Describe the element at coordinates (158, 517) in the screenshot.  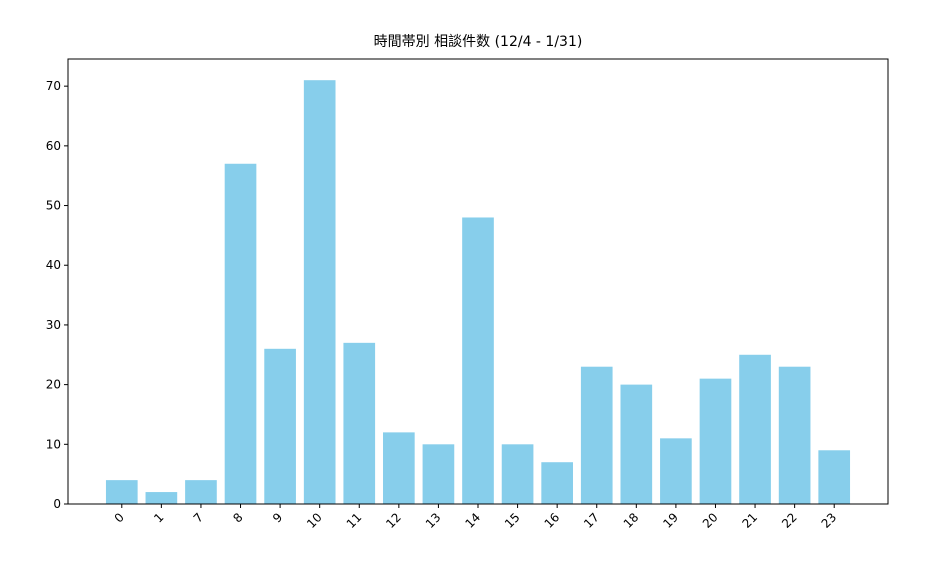
I see `x-tick-label: 1` at that location.